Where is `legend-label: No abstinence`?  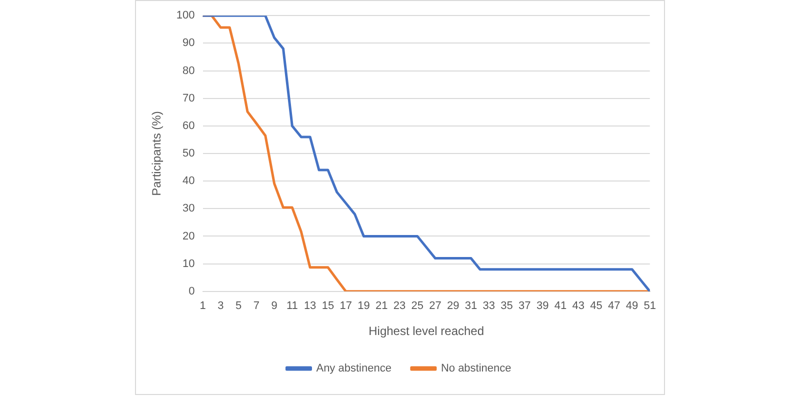
legend-label: No abstinence is located at coordinates (476, 368).